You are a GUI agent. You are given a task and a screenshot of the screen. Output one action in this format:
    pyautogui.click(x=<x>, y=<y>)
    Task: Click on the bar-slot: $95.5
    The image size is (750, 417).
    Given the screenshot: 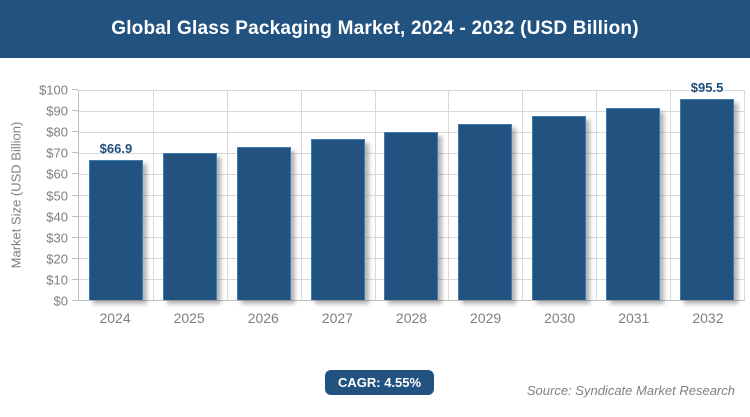 What is the action you would take?
    pyautogui.click(x=707, y=190)
    